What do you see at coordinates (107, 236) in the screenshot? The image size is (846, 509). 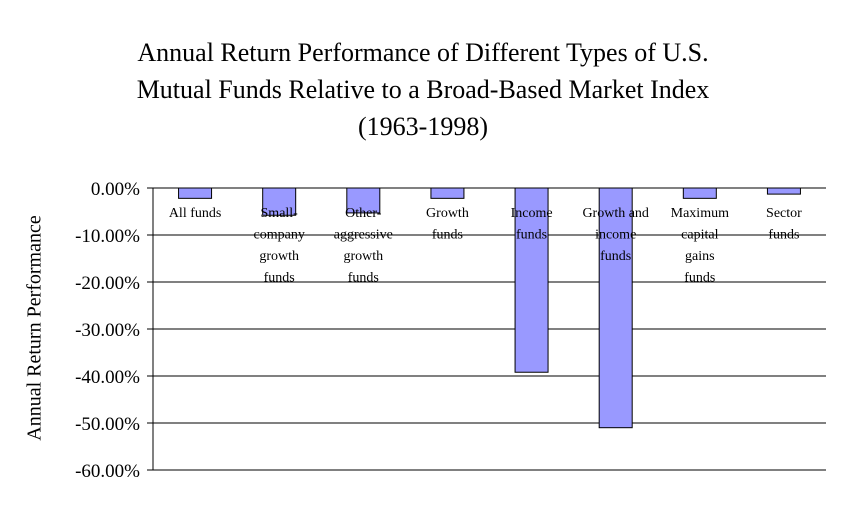 I see `y-tick-label: -10.00%` at bounding box center [107, 236].